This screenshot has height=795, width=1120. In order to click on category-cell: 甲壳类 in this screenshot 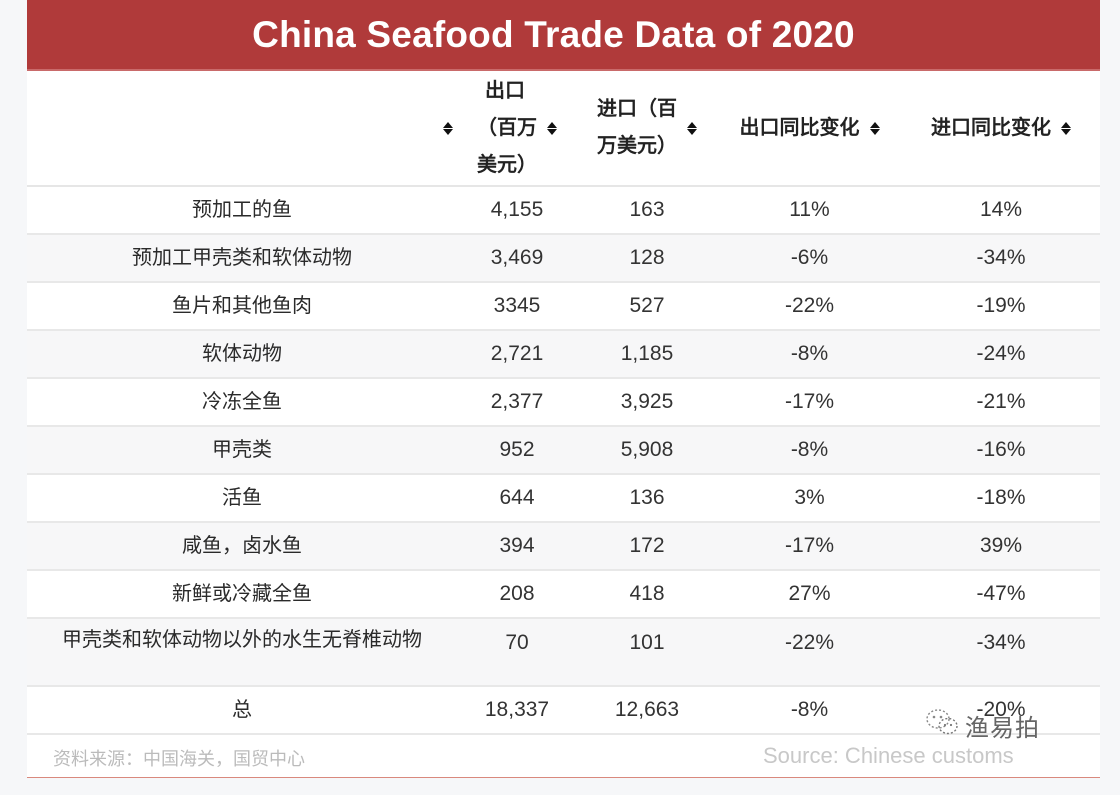, I will do `click(242, 450)`.